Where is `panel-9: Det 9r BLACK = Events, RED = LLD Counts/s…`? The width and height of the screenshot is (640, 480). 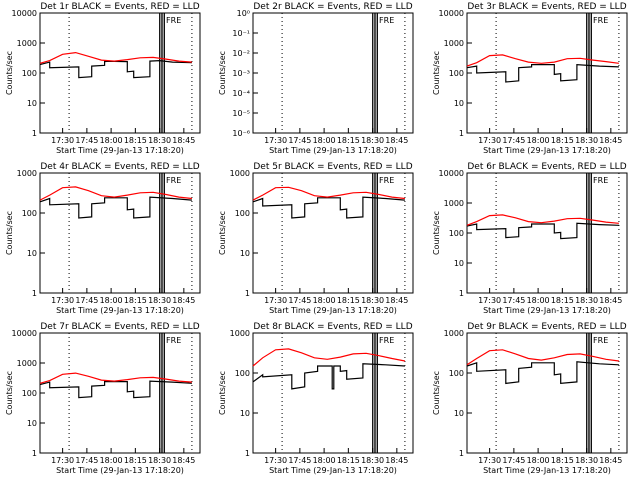
panel-9: Det 9r BLACK = Events, RED = LLD Counts/s… is located at coordinates (530, 398).